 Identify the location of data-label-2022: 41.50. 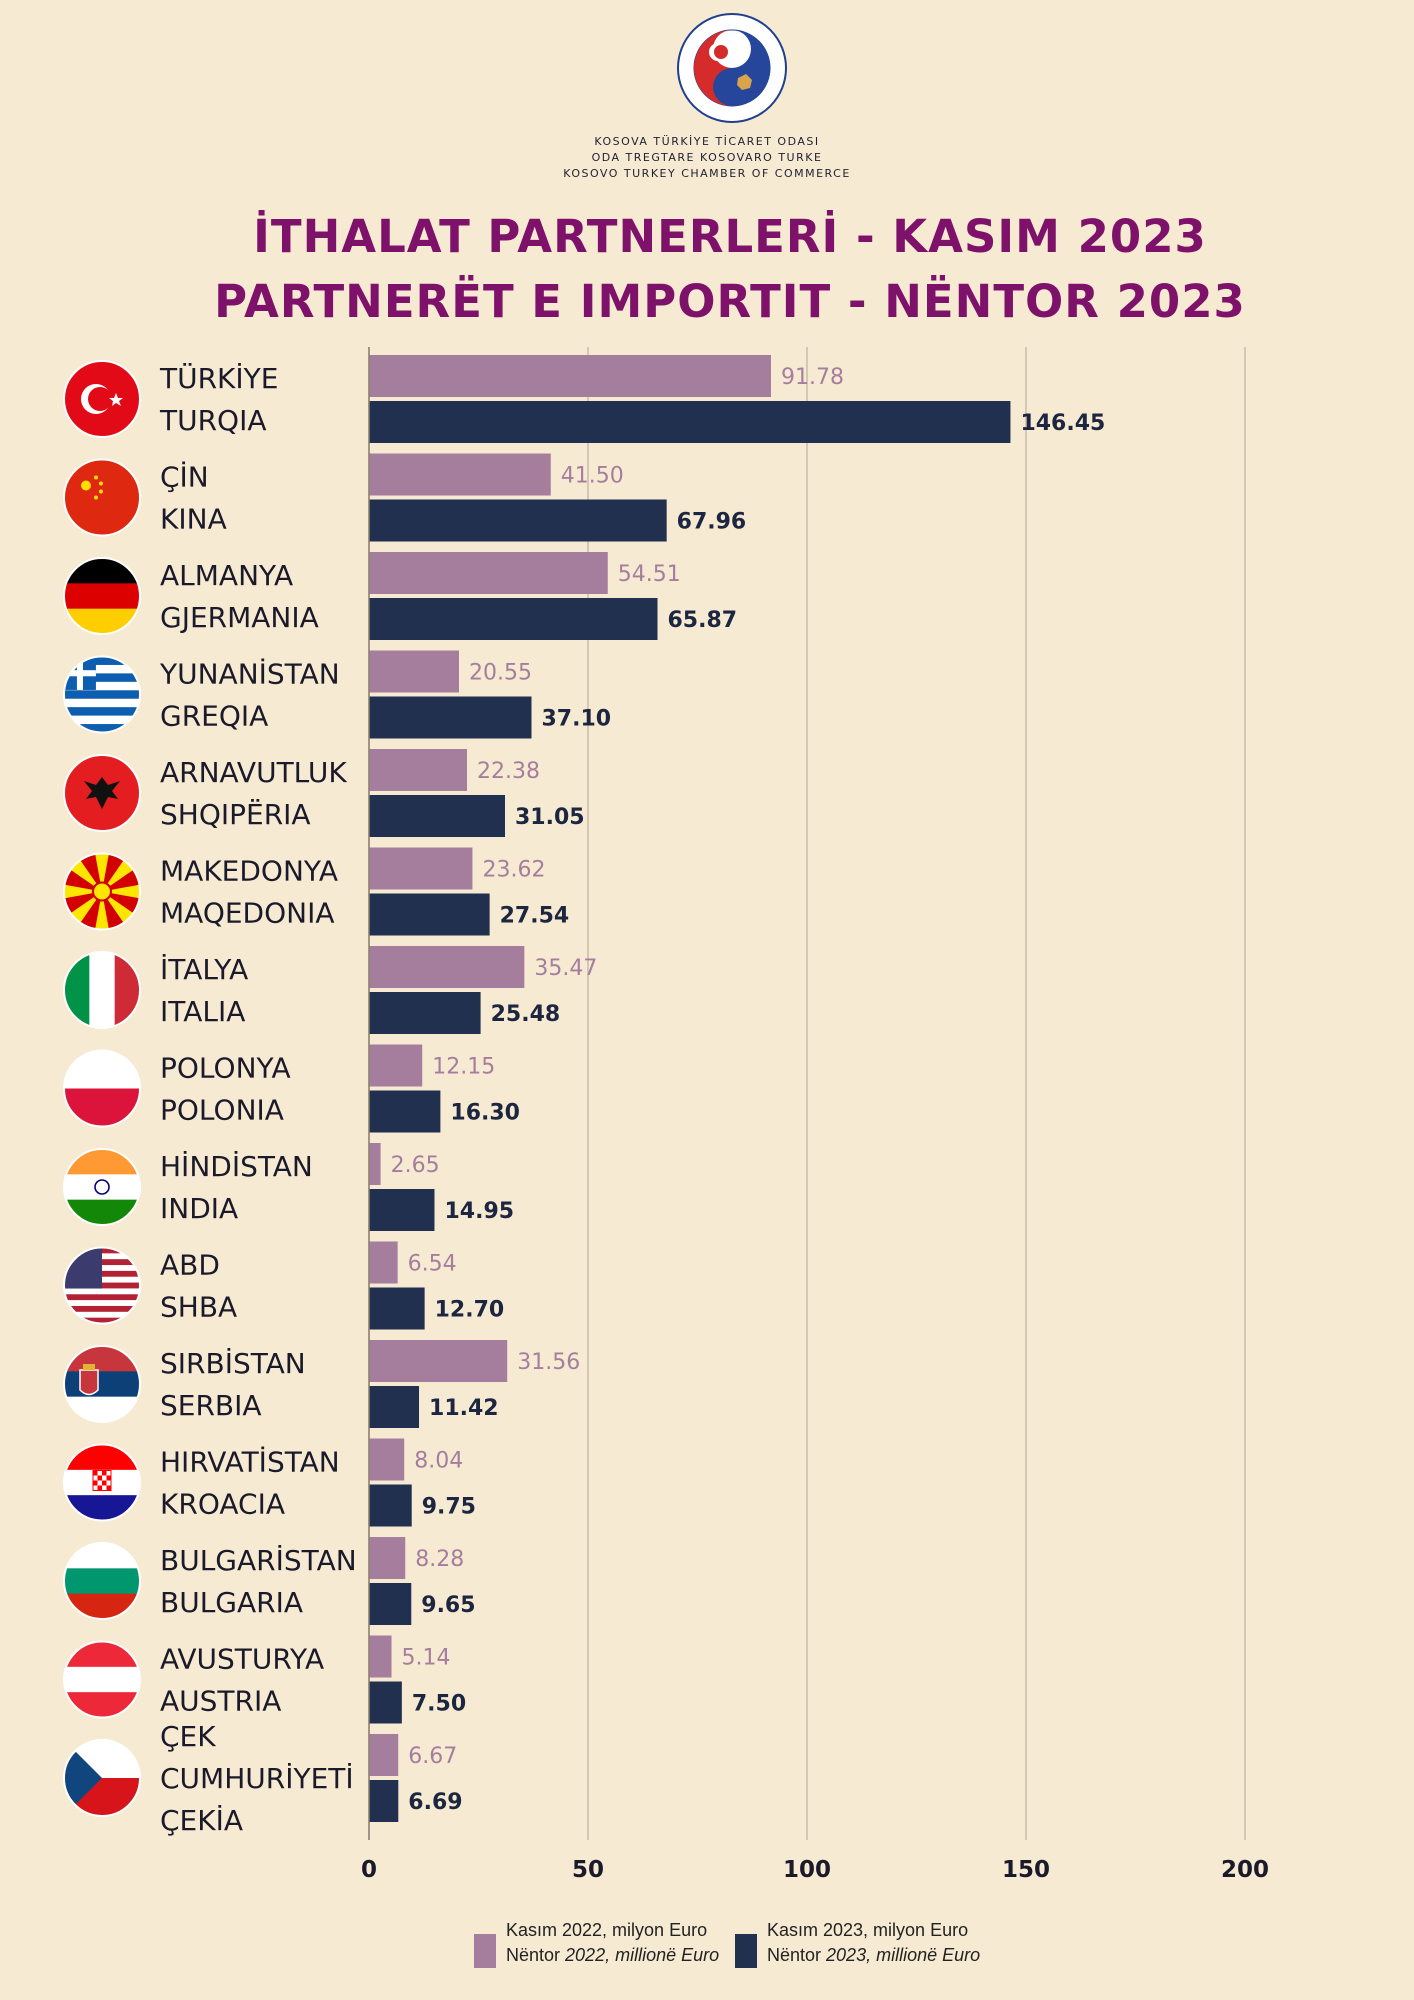
(592, 476).